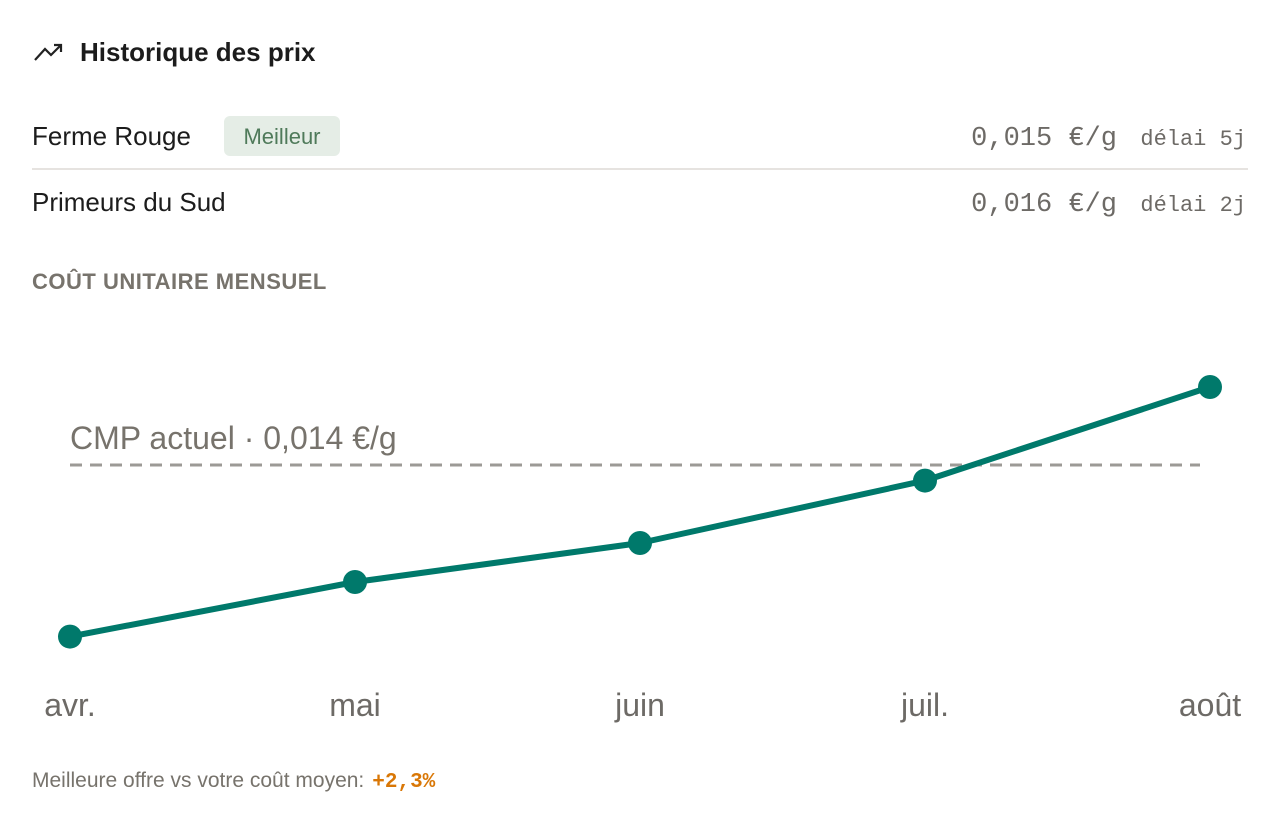 The image size is (1280, 828). What do you see at coordinates (198, 52) in the screenshot?
I see `title: Historique des prix` at bounding box center [198, 52].